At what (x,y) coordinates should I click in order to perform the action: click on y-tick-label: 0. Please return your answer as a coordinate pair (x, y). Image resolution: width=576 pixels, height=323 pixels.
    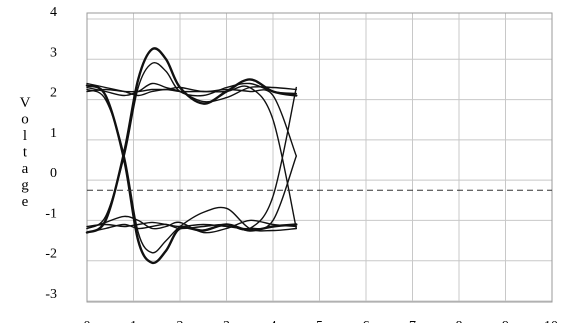
    Looking at the image, I should click on (53, 173).